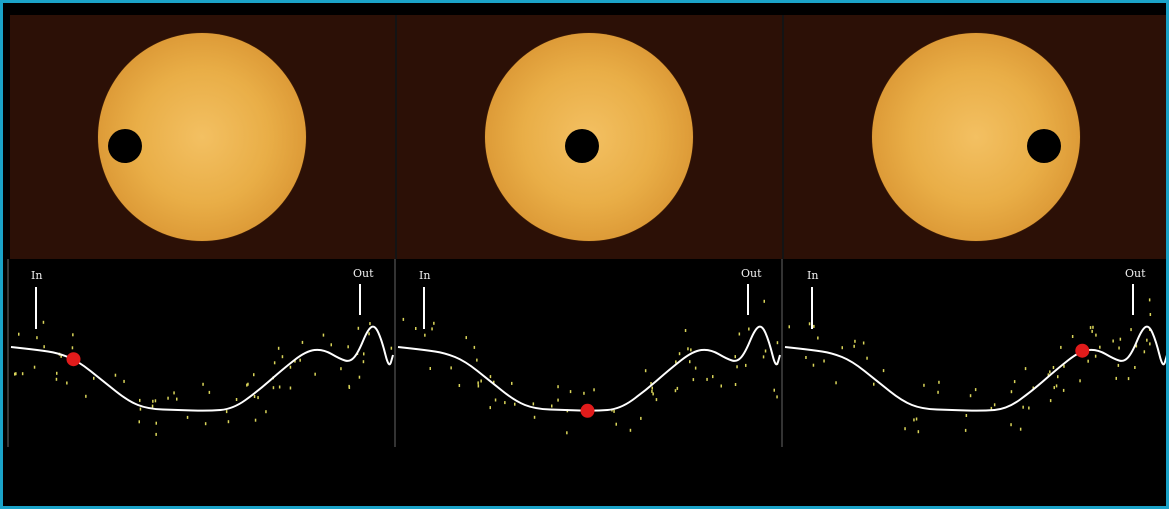 Image resolution: width=1169 pixels, height=509 pixels. I want to click on egress-label: Out, so click(363, 273).